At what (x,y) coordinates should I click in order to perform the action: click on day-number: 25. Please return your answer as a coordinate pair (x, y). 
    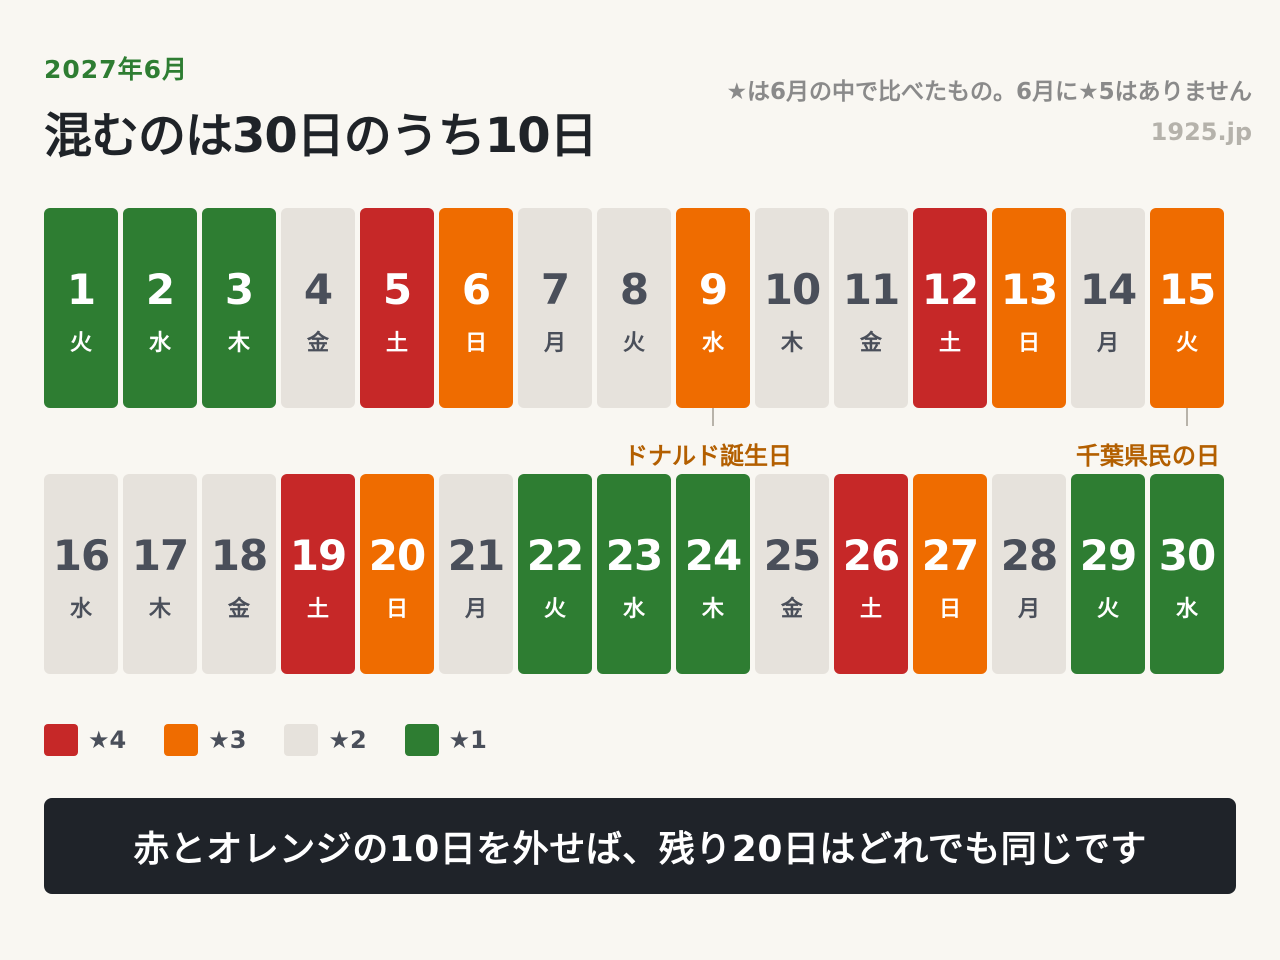
    Looking at the image, I should click on (792, 555).